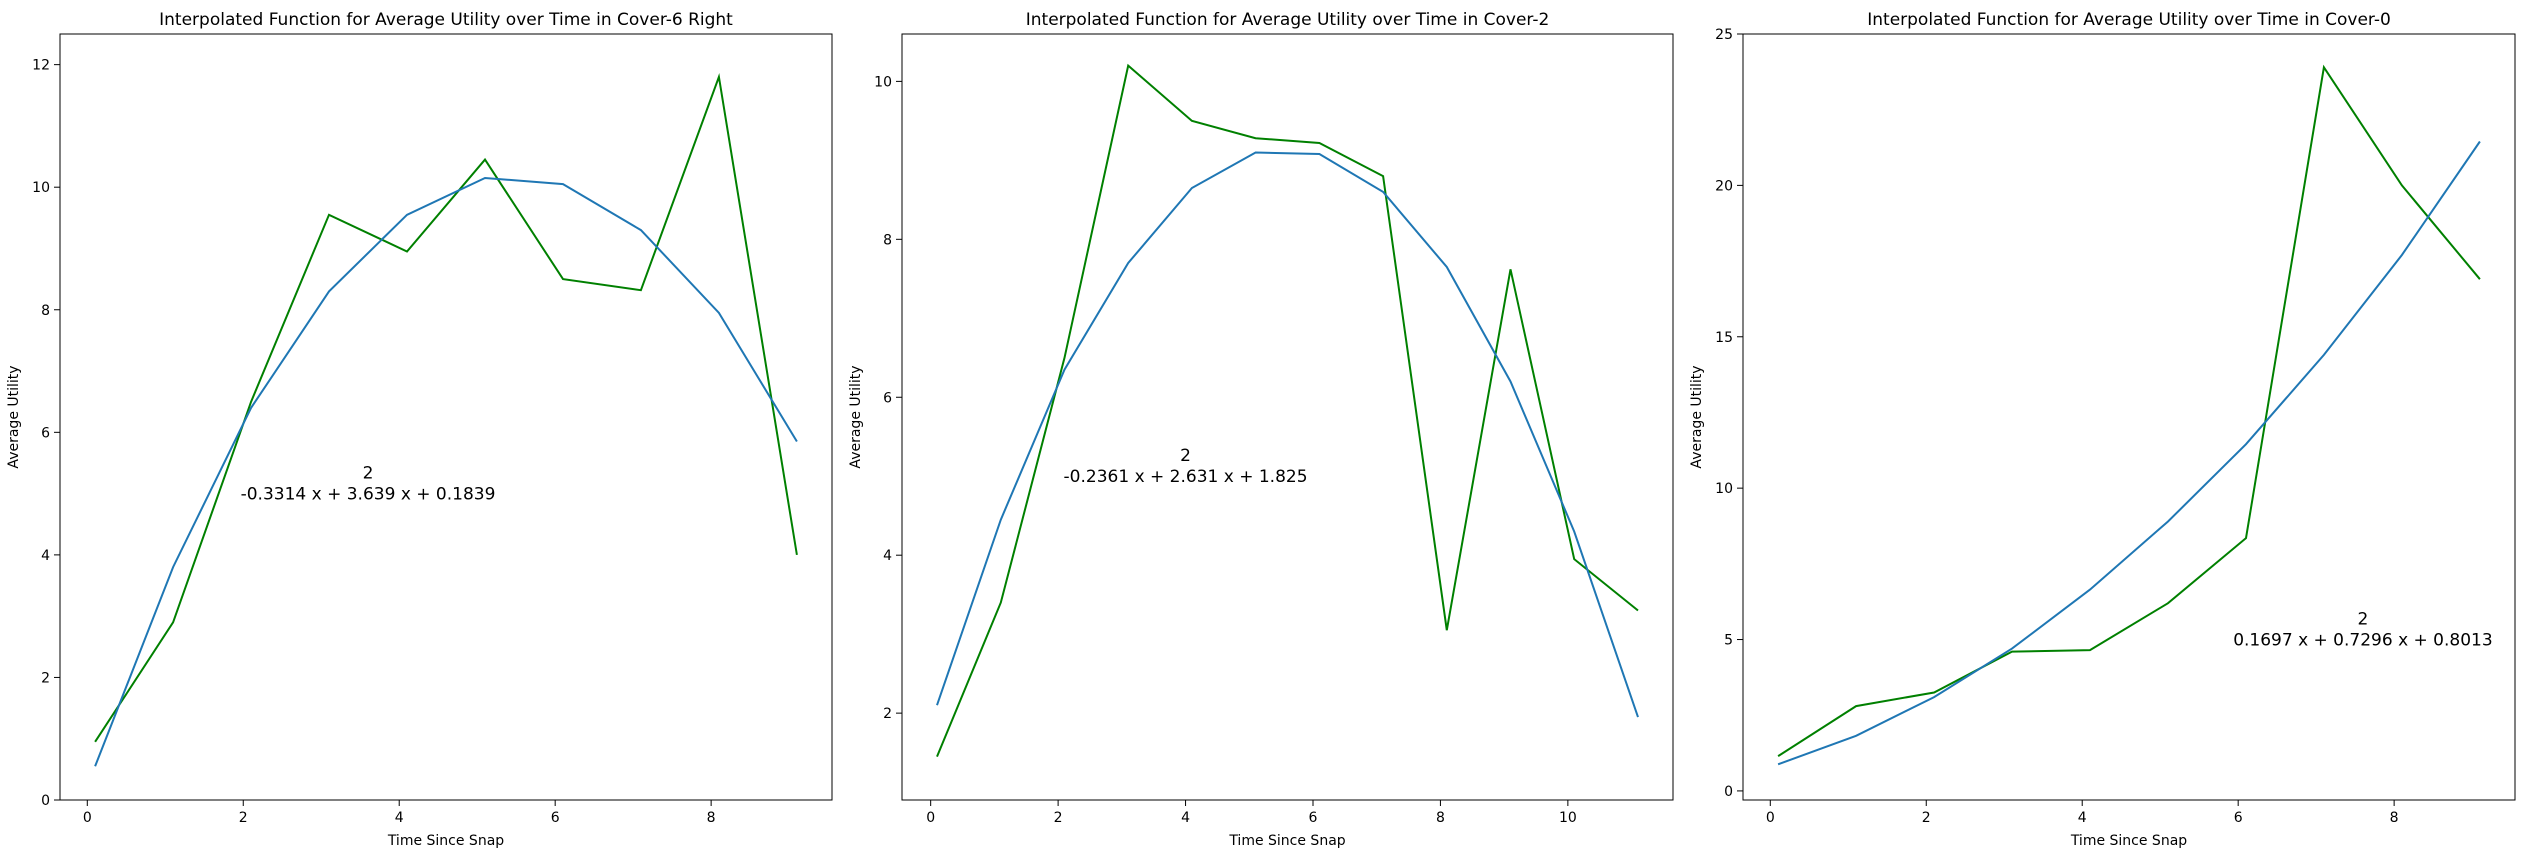 The width and height of the screenshot is (2523, 855). Describe the element at coordinates (1724, 489) in the screenshot. I see `chart-3-y-tick-label: 10` at that location.